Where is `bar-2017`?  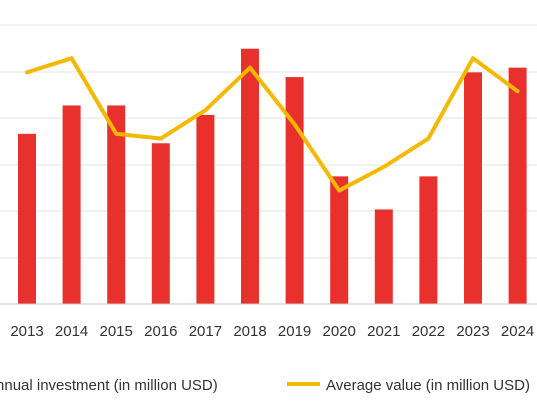 bar-2017 is located at coordinates (205, 209).